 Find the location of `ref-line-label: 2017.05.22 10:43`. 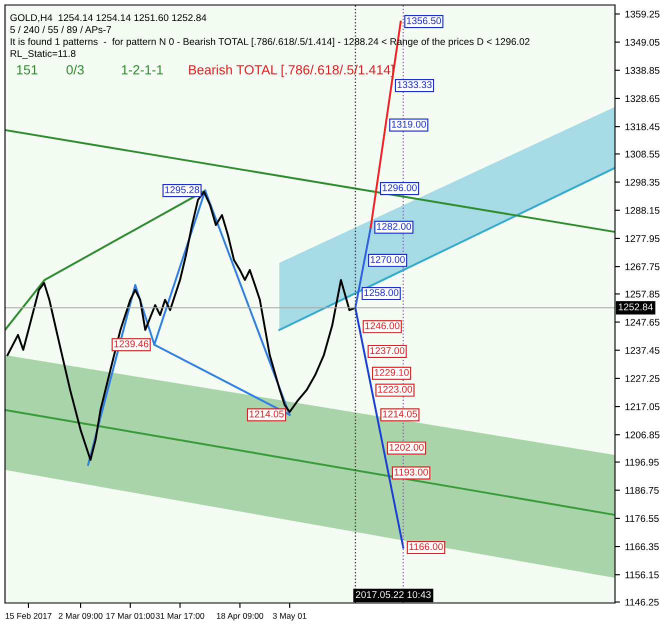

ref-line-label: 2017.05.22 10:43 is located at coordinates (393, 594).